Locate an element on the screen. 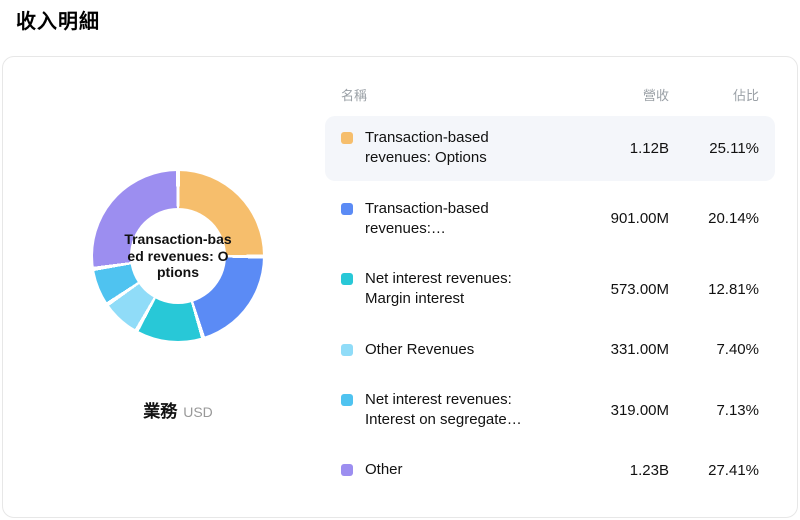  row-revenue: 573.00M is located at coordinates (639, 289).